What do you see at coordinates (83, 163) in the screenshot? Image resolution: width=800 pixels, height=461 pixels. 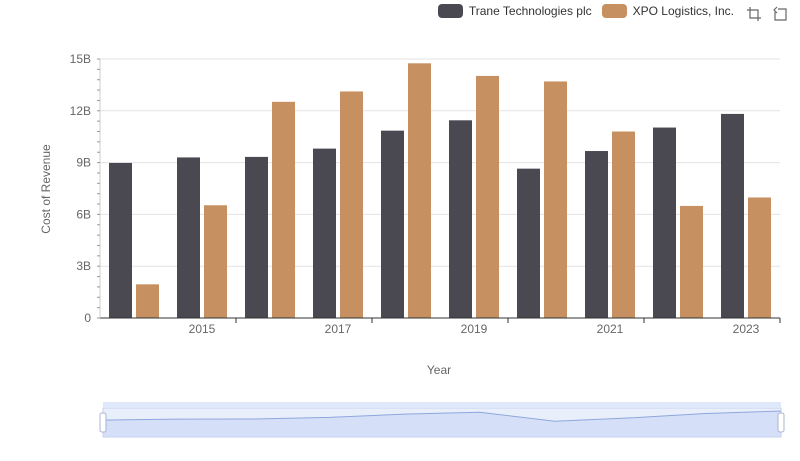 I see `y-tick-label: 9B` at bounding box center [83, 163].